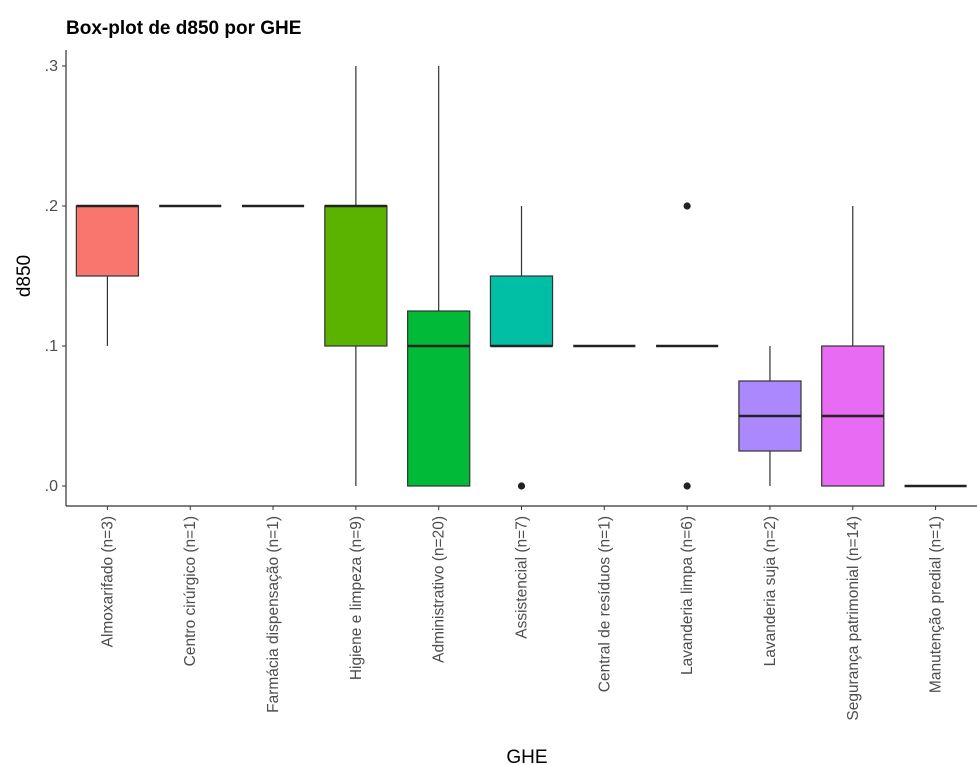  Describe the element at coordinates (522, 577) in the screenshot. I see `x-tick-label: Assistencial (n=7)` at that location.